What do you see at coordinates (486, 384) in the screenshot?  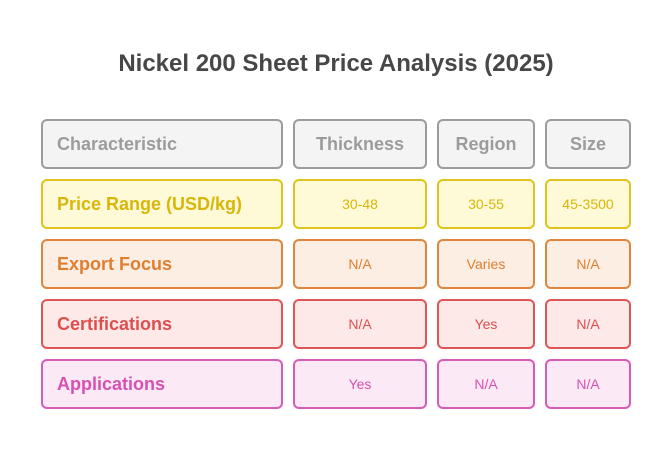 I see `cell-applications-region: N/A` at bounding box center [486, 384].